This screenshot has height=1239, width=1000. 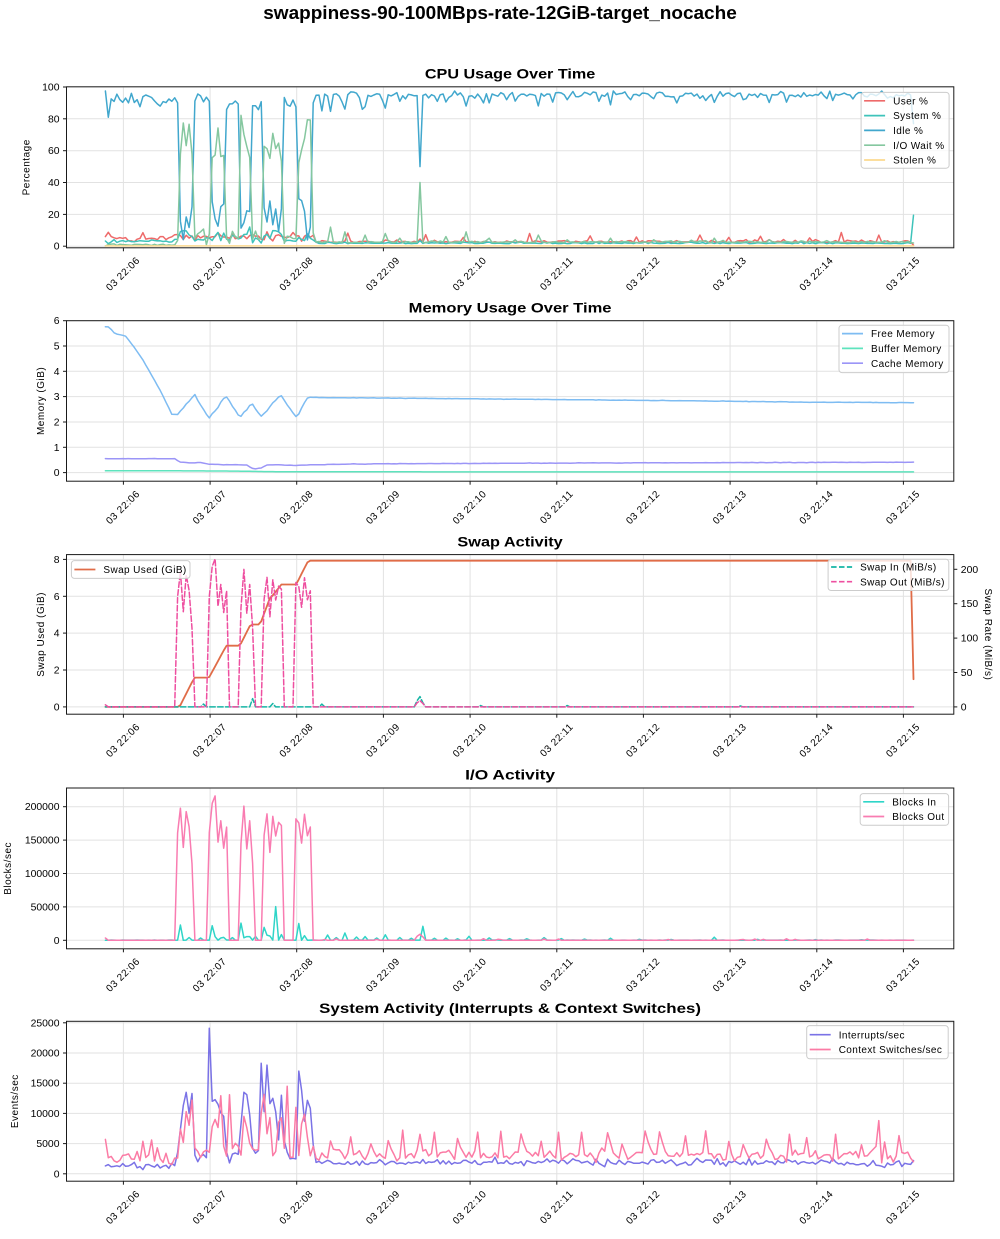 I want to click on svg-text: 15000, so click(x=45, y=1084).